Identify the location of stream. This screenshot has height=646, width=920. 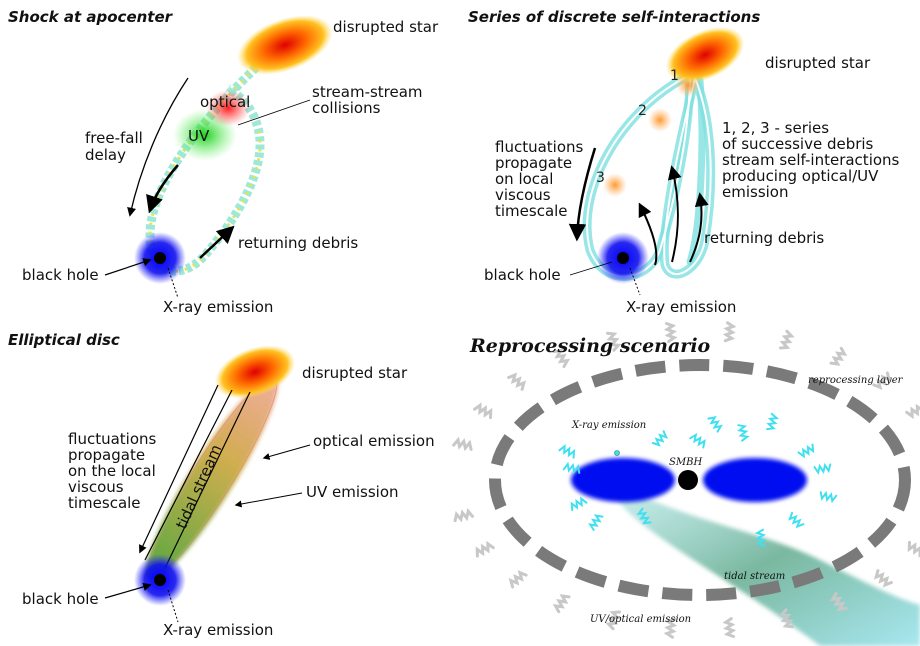
(205, 167).